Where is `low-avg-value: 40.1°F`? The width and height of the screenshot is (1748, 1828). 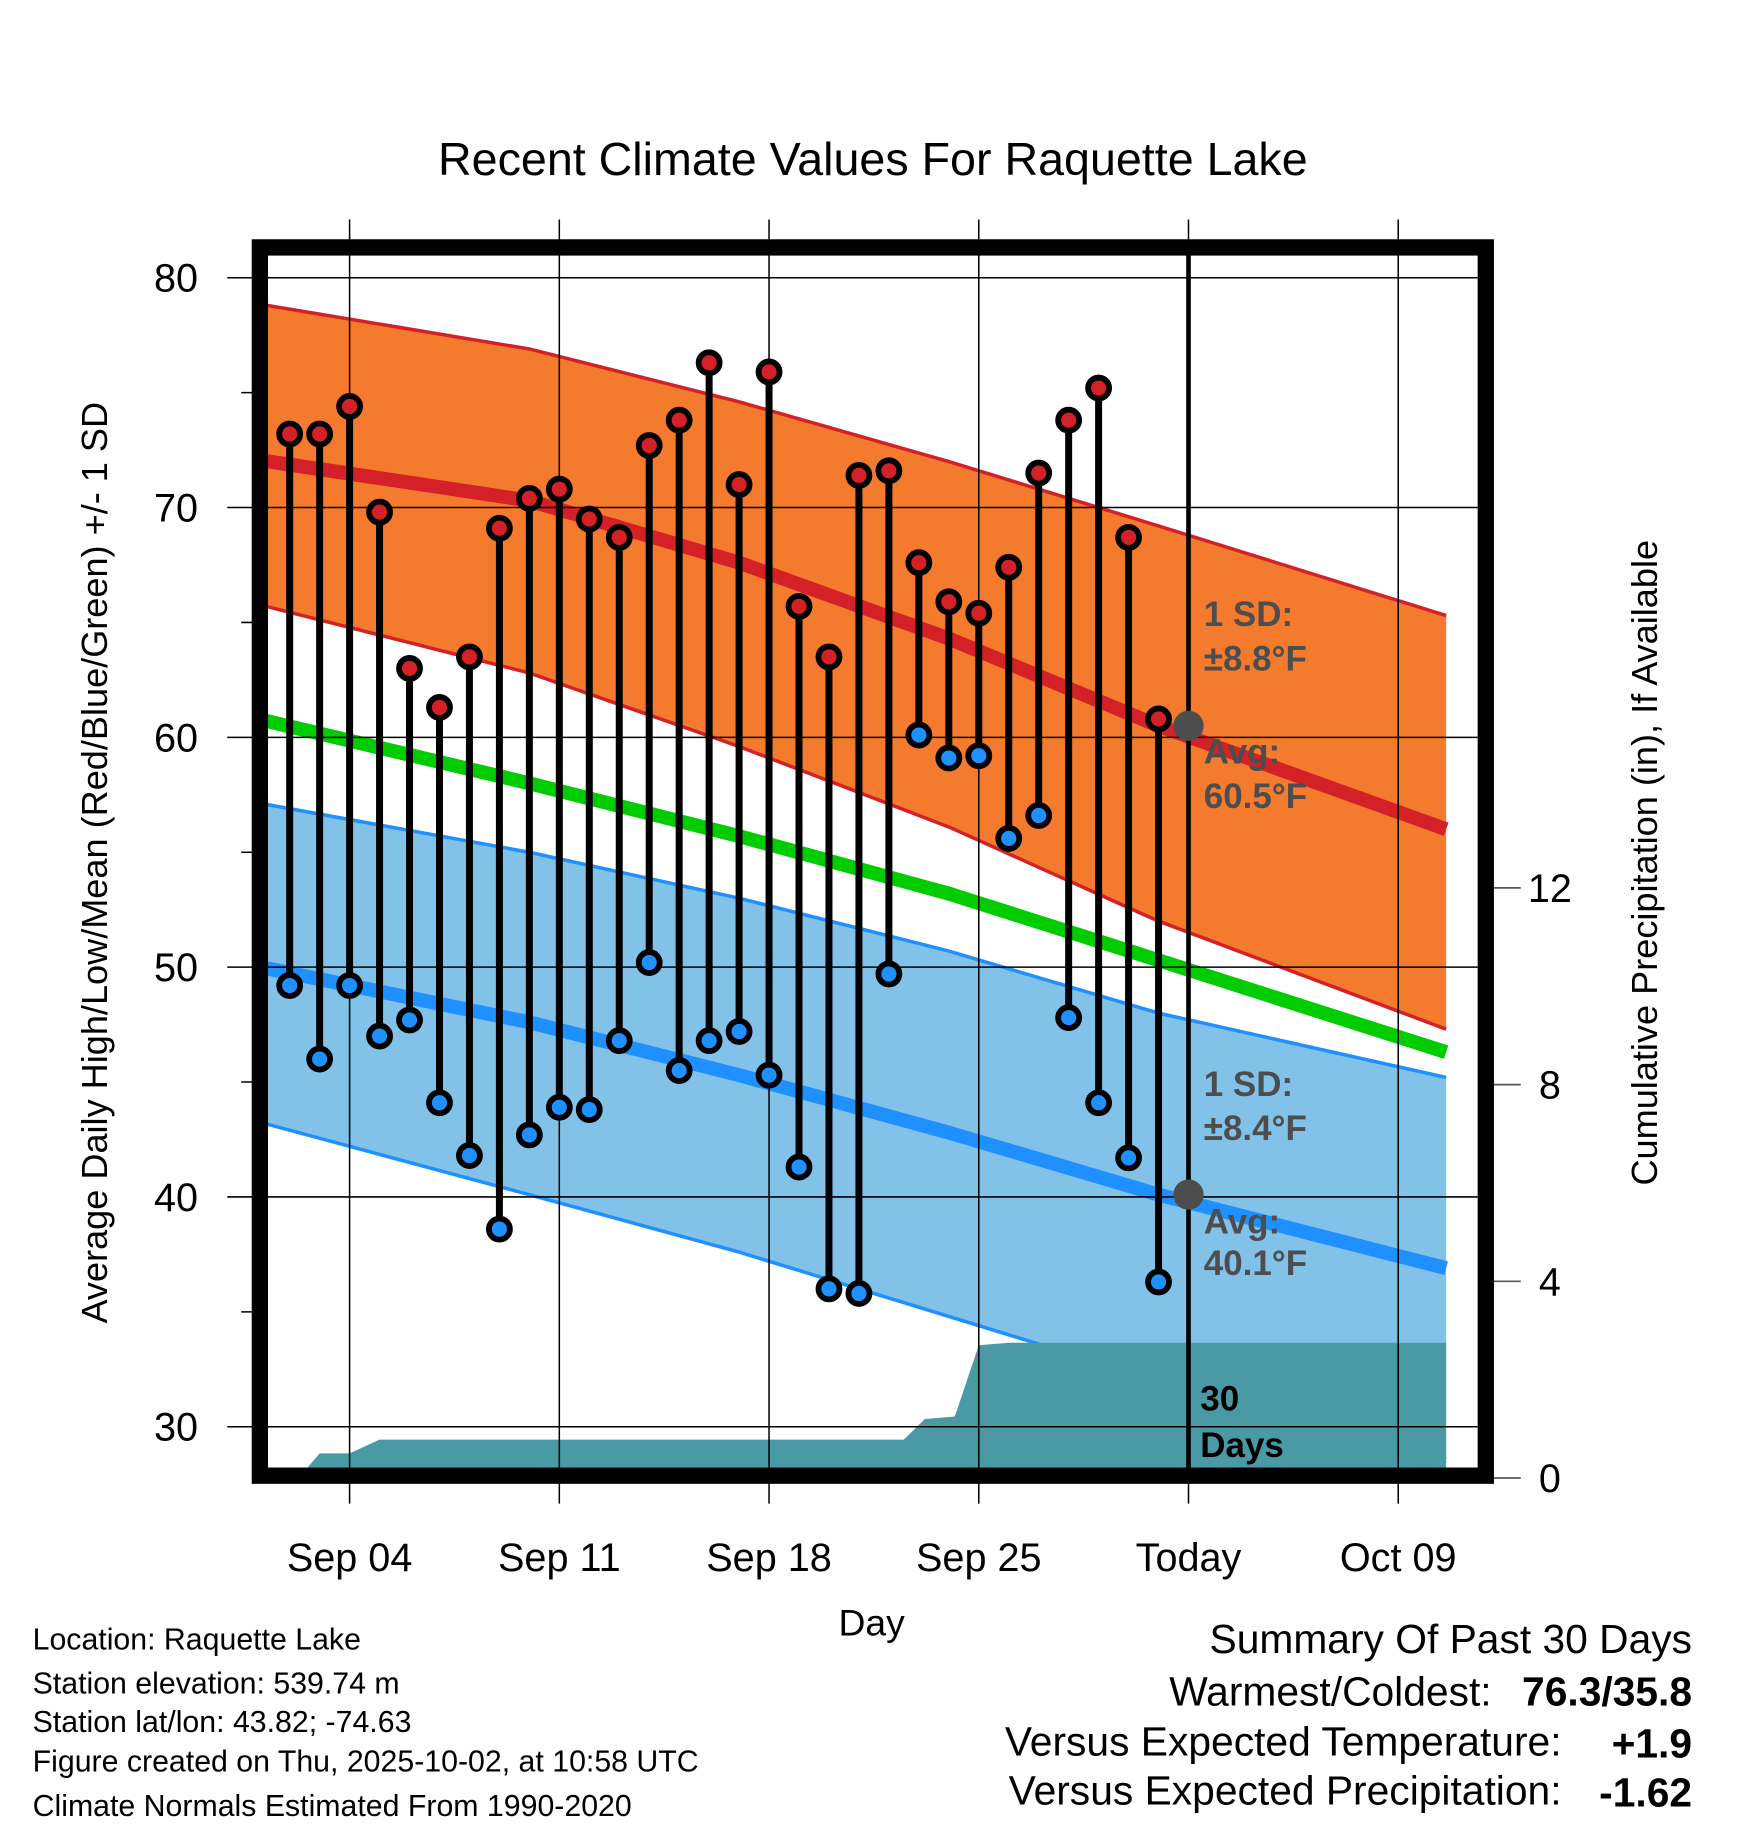 low-avg-value: 40.1°F is located at coordinates (1255, 1263).